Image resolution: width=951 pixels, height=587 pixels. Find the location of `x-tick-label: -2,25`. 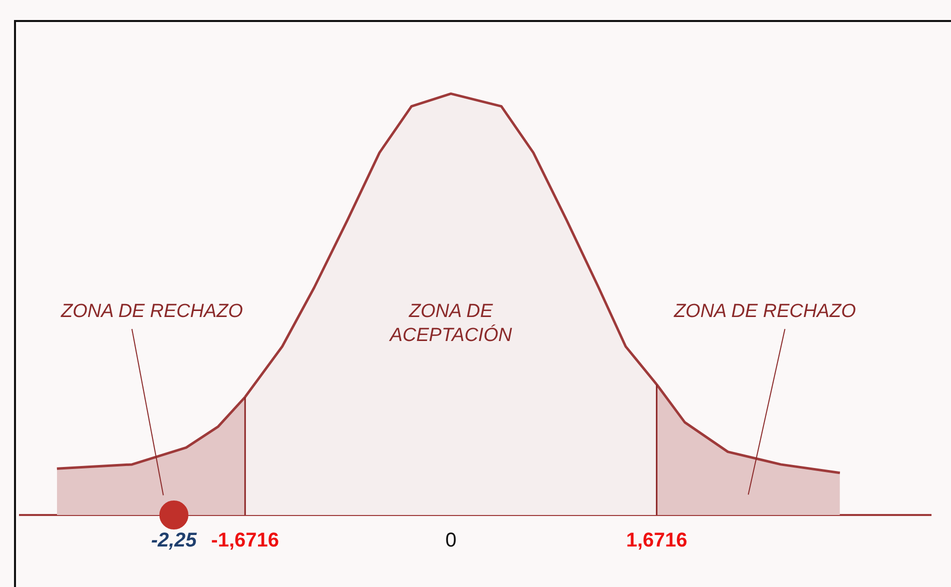

x-tick-label: -2,25 is located at coordinates (174, 541).